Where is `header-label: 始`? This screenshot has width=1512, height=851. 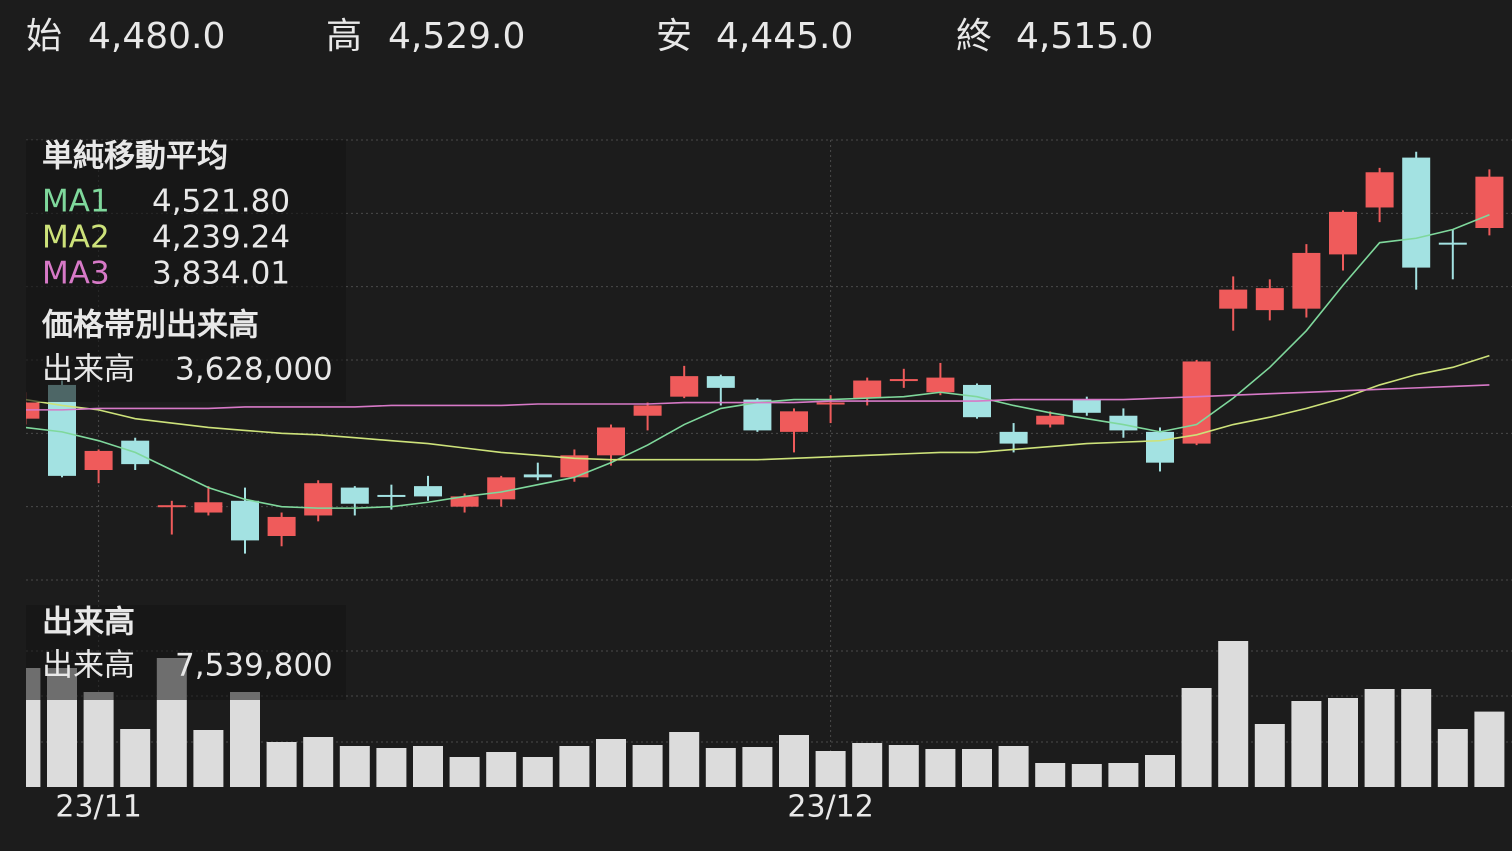
header-label: 始 is located at coordinates (44, 36).